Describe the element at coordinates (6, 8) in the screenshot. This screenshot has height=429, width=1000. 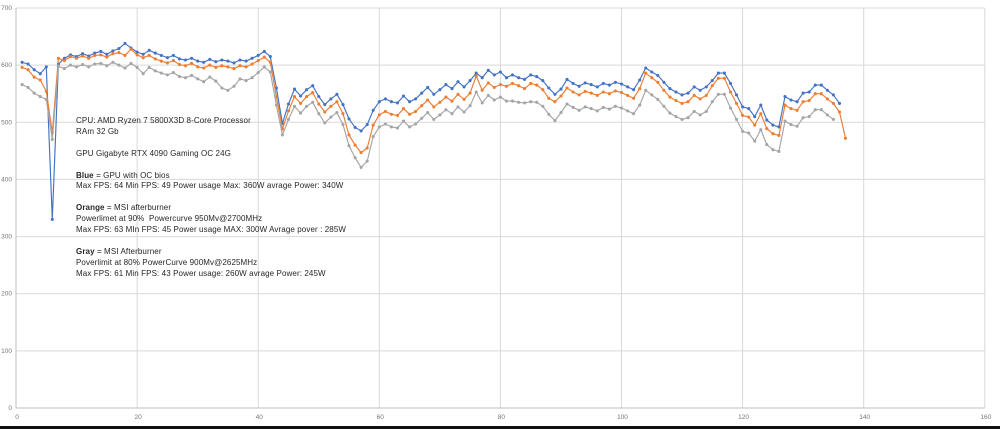
I see `y-tick-label: 700` at that location.